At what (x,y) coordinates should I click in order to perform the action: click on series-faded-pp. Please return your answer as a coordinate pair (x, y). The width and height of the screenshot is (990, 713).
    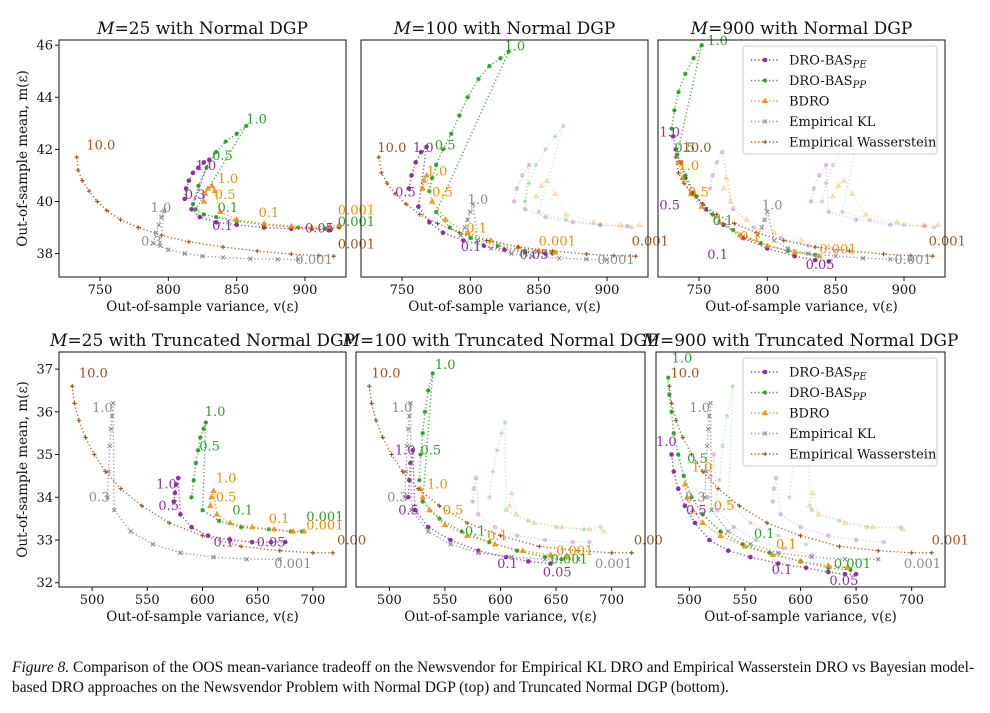
    Looking at the image, I should click on (578, 176).